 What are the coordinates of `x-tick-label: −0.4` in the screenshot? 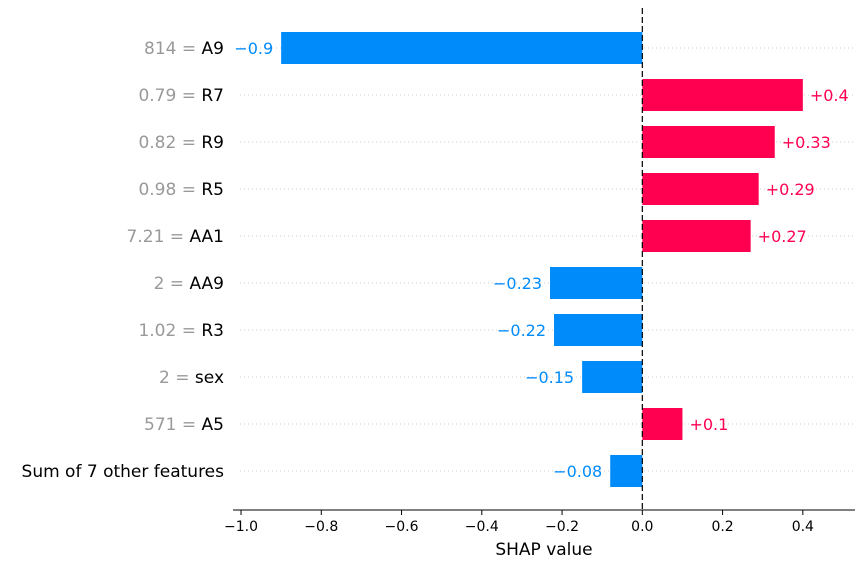 It's located at (482, 527).